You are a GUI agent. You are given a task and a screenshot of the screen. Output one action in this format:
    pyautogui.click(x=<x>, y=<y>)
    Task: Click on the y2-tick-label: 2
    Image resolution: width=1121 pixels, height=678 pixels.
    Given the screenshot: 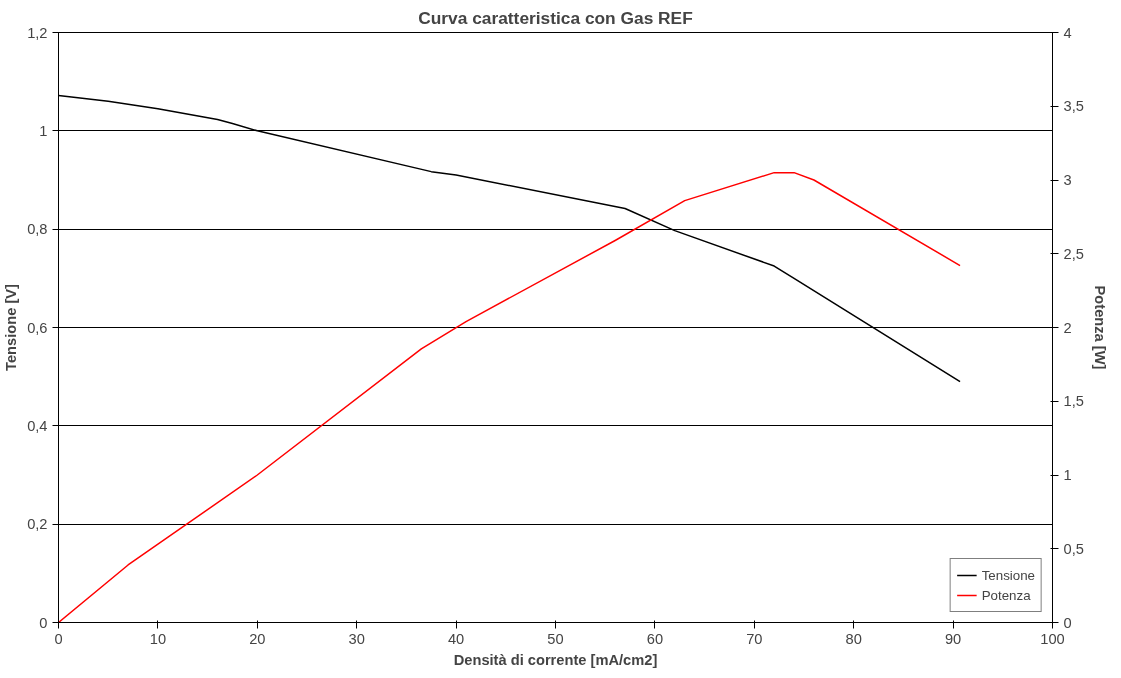 What is the action you would take?
    pyautogui.click(x=1067, y=327)
    